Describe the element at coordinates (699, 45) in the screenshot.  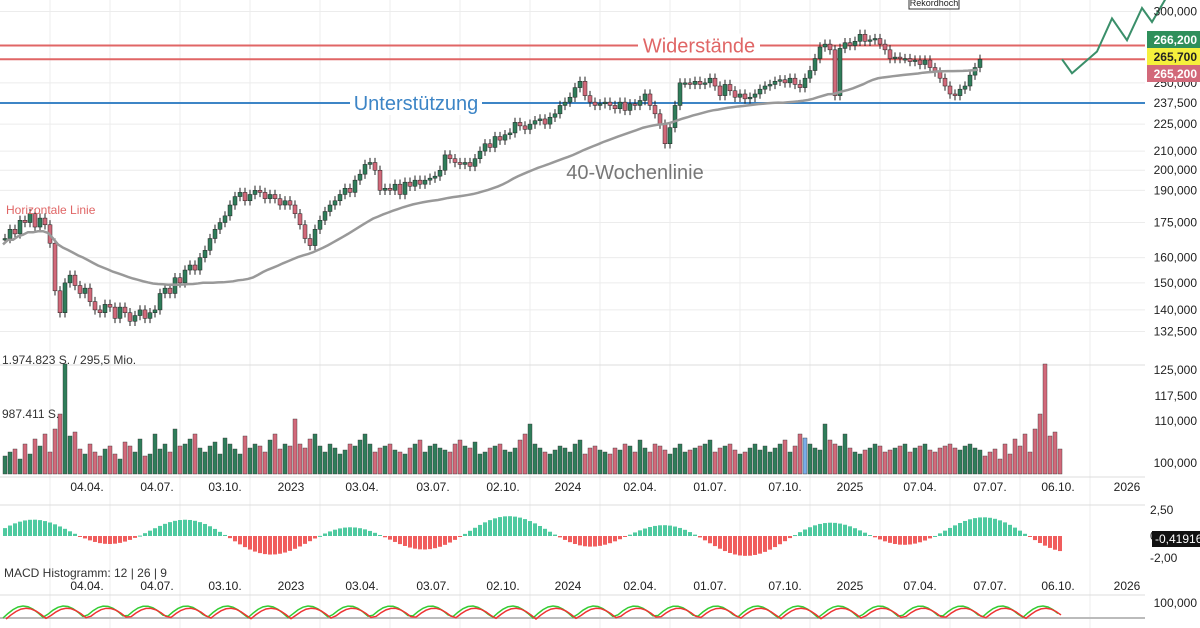
I see `resistance-label-bg` at that location.